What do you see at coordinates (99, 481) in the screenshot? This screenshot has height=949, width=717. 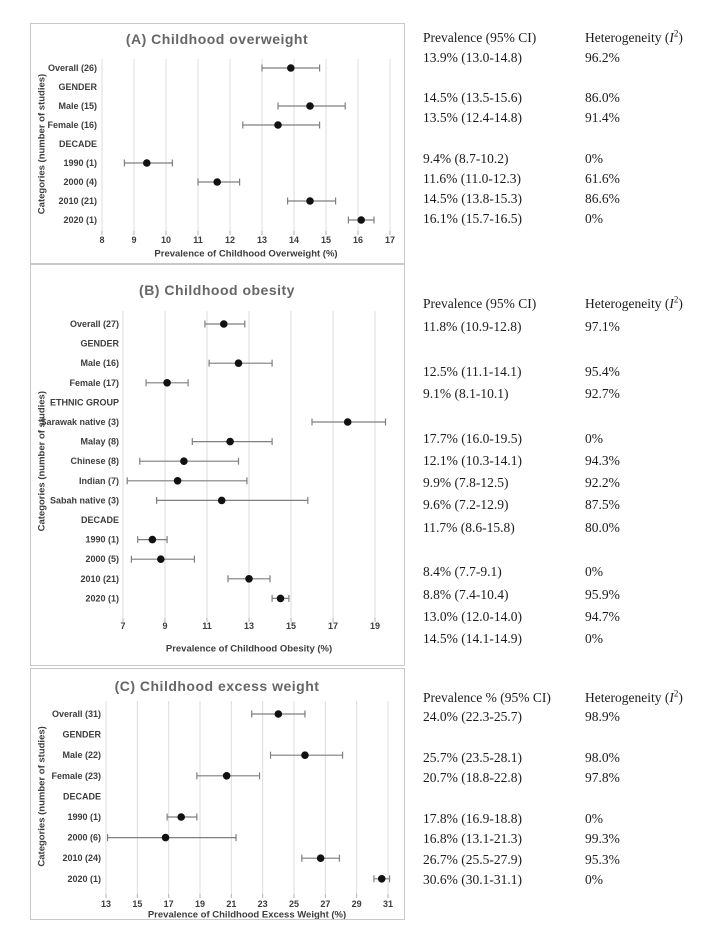 I see `category-label: Indian (7)` at bounding box center [99, 481].